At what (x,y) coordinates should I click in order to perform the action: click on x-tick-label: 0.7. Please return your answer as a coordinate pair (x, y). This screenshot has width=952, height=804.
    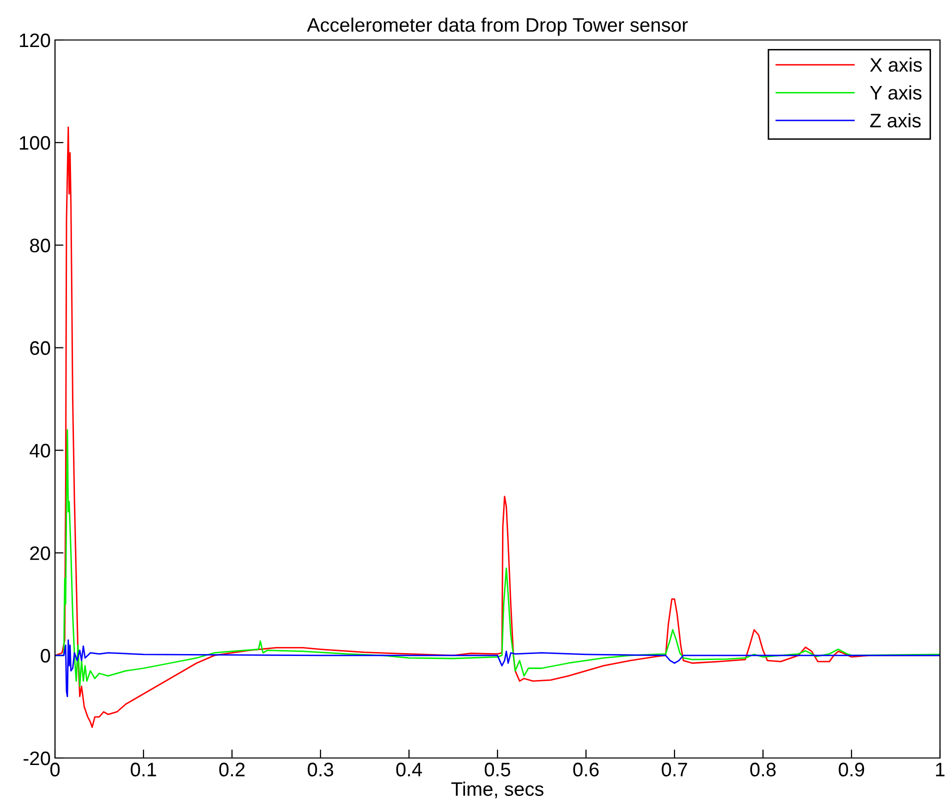
    Looking at the image, I should click on (675, 769).